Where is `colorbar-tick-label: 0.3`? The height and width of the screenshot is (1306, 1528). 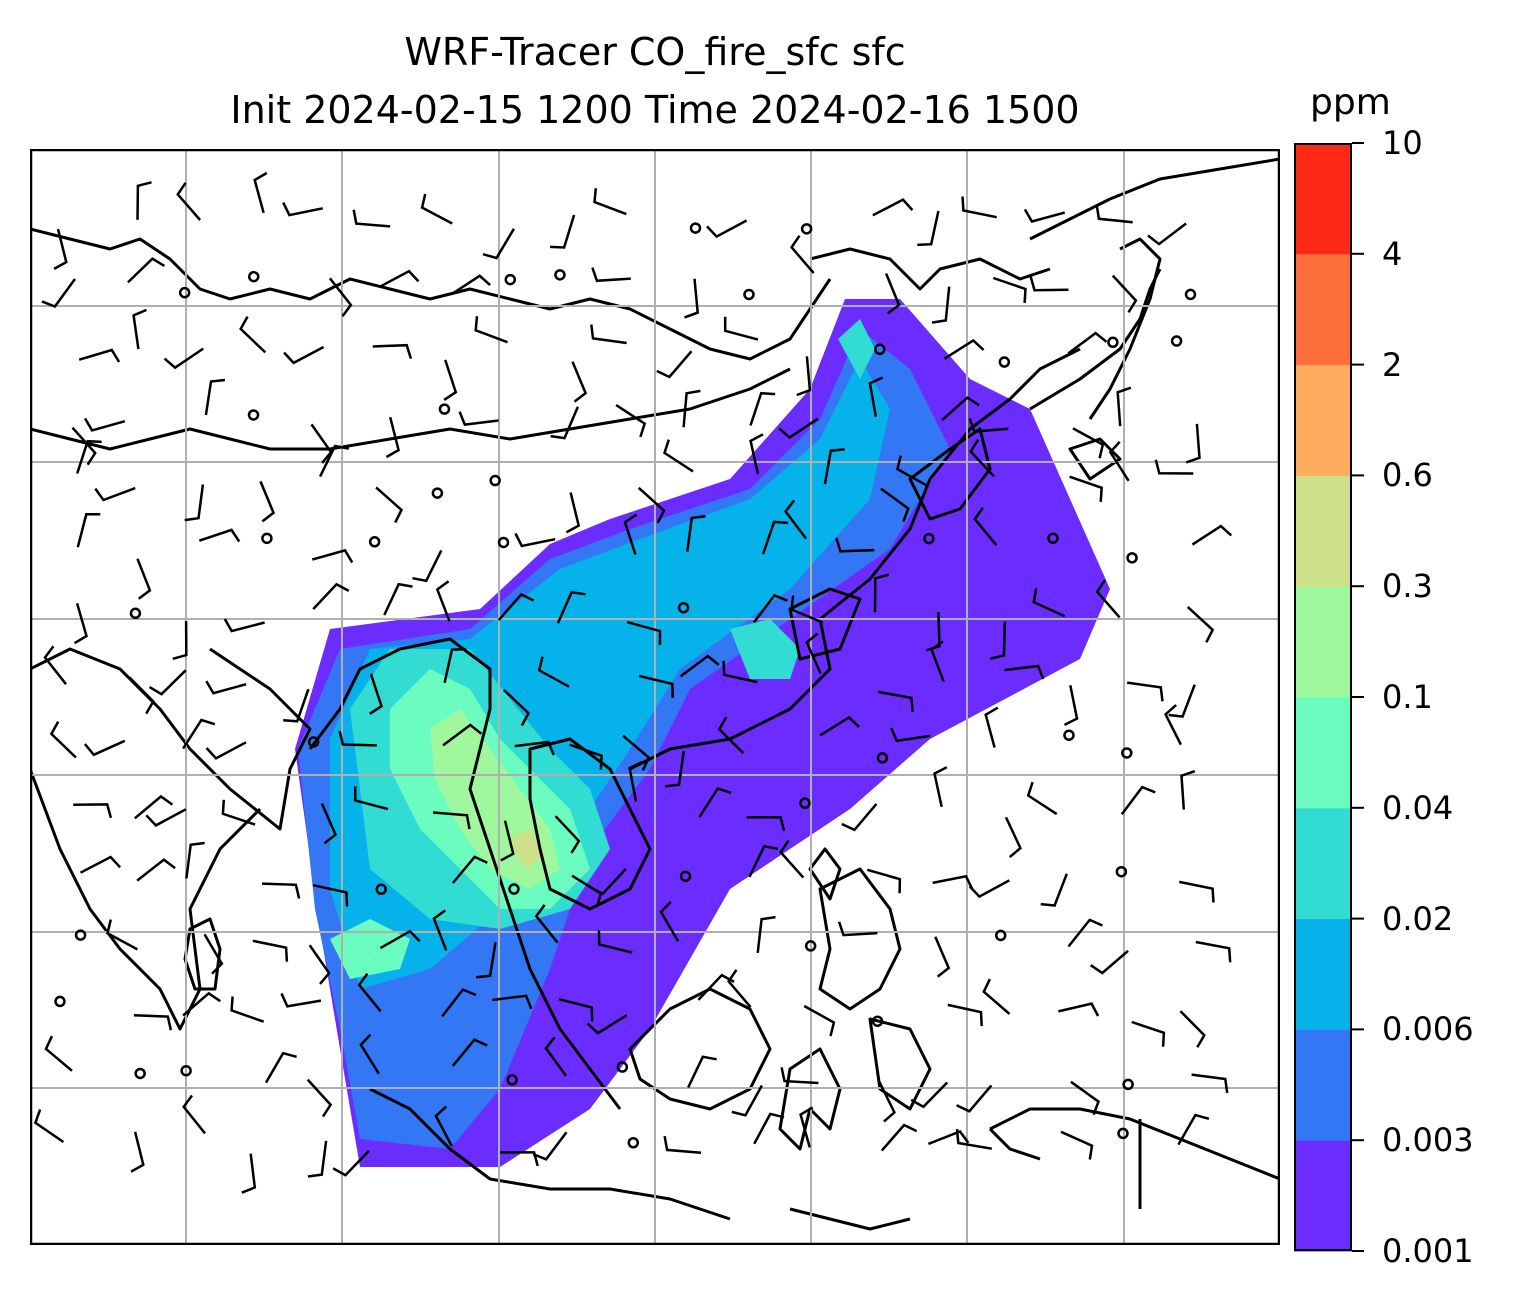 colorbar-tick-label: 0.3 is located at coordinates (1407, 586).